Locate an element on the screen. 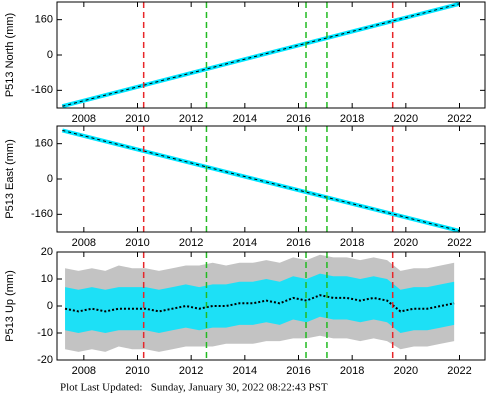  y-axis-label: P513 Up (mm) is located at coordinates (10, 306).